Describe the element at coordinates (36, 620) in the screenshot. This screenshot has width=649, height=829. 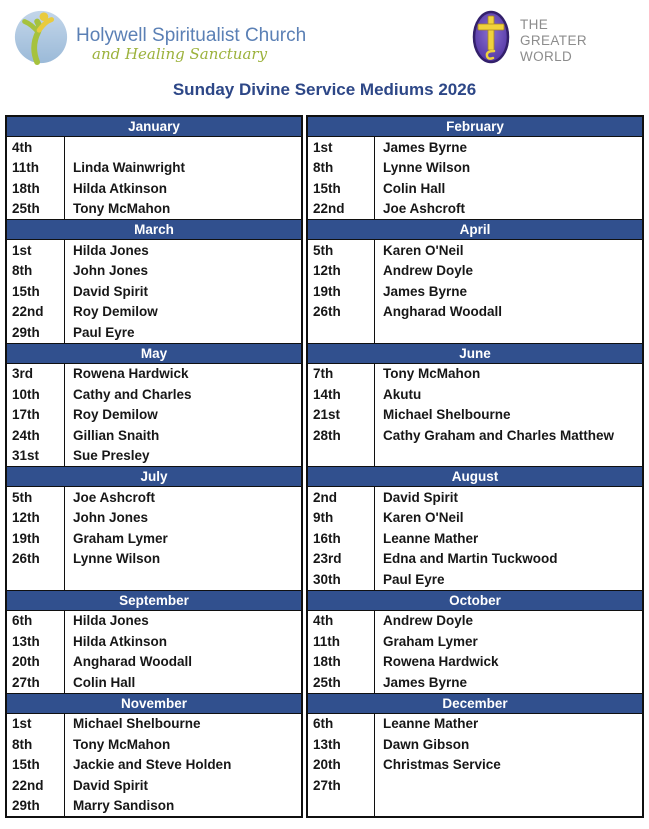
I see `service-date: 6th` at that location.